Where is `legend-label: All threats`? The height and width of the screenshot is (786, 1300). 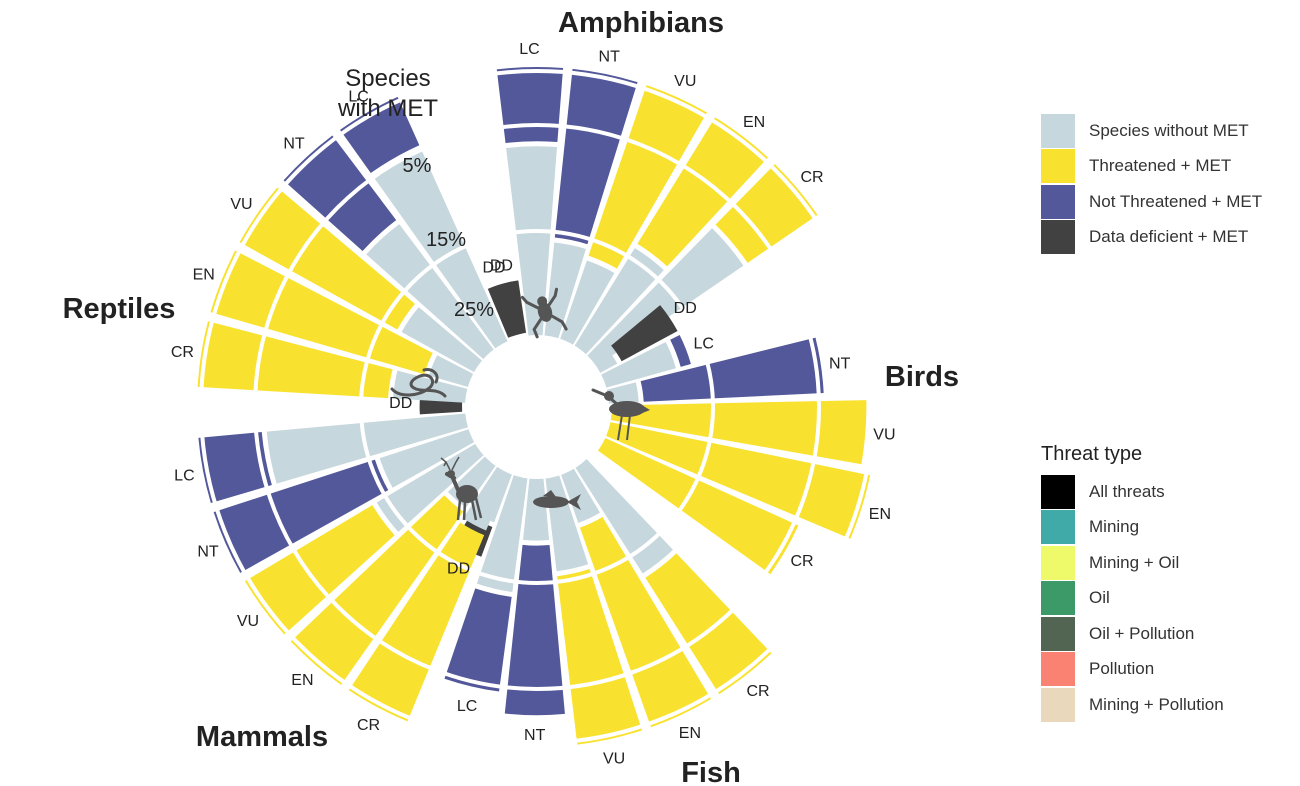 legend-label: All threats is located at coordinates (1127, 491).